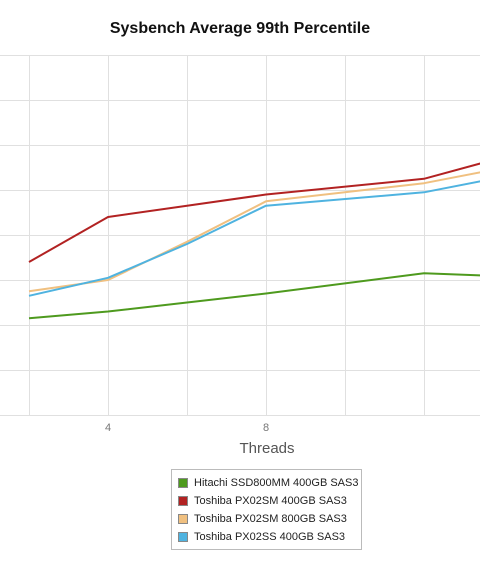 This screenshot has height=564, width=480. What do you see at coordinates (276, 483) in the screenshot?
I see `legend-label: Hitachi SSD800MM 400GB SAS3` at bounding box center [276, 483].